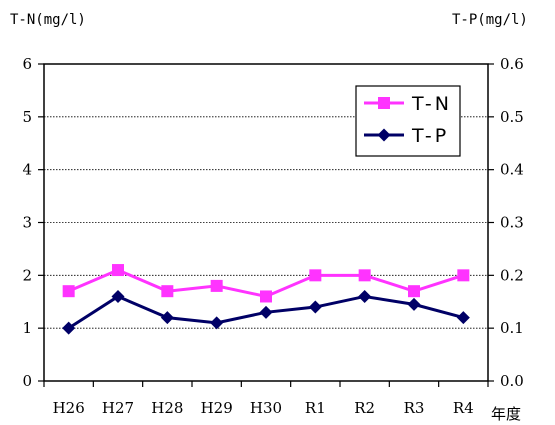 The height and width of the screenshot is (425, 555). I want to click on right-tick-label: 0.2, so click(512, 275).